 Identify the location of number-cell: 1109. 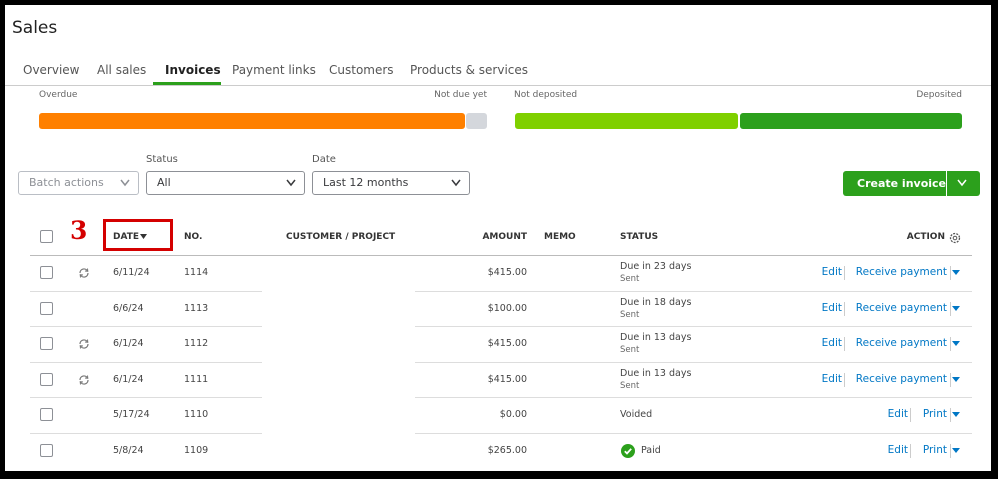
(196, 450).